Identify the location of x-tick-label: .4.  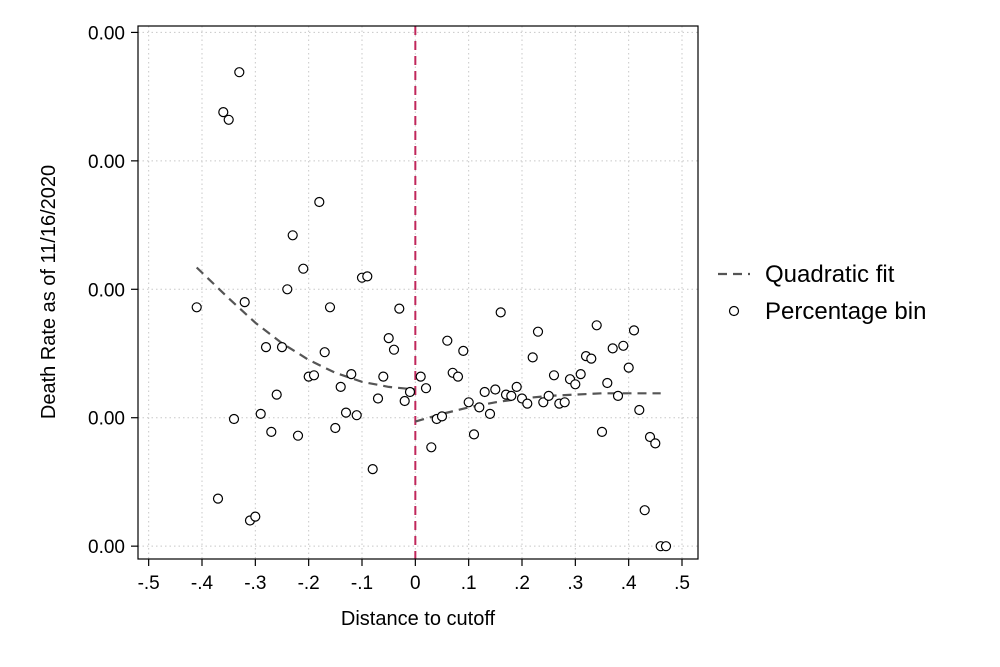
(629, 583).